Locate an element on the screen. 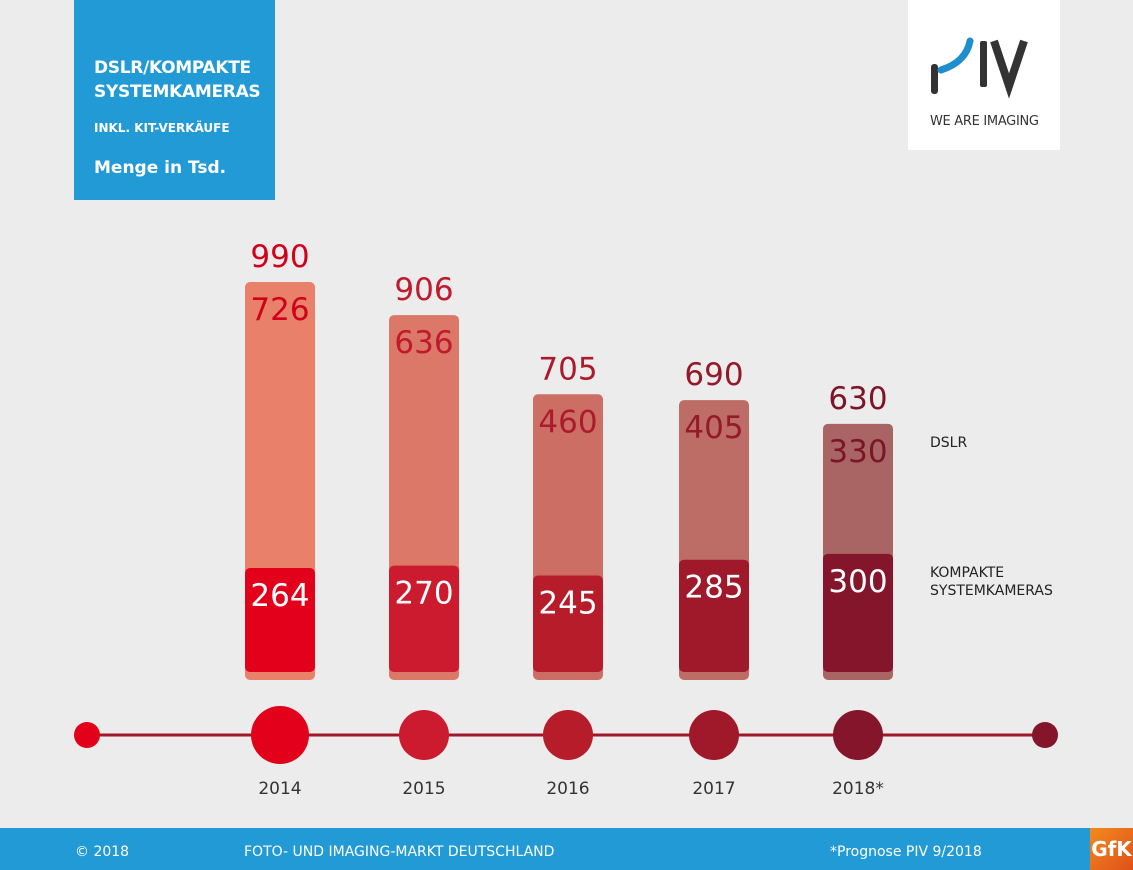  legend-kompakte: KOMPAKTE SYSTEMKAMERAS is located at coordinates (991, 582).